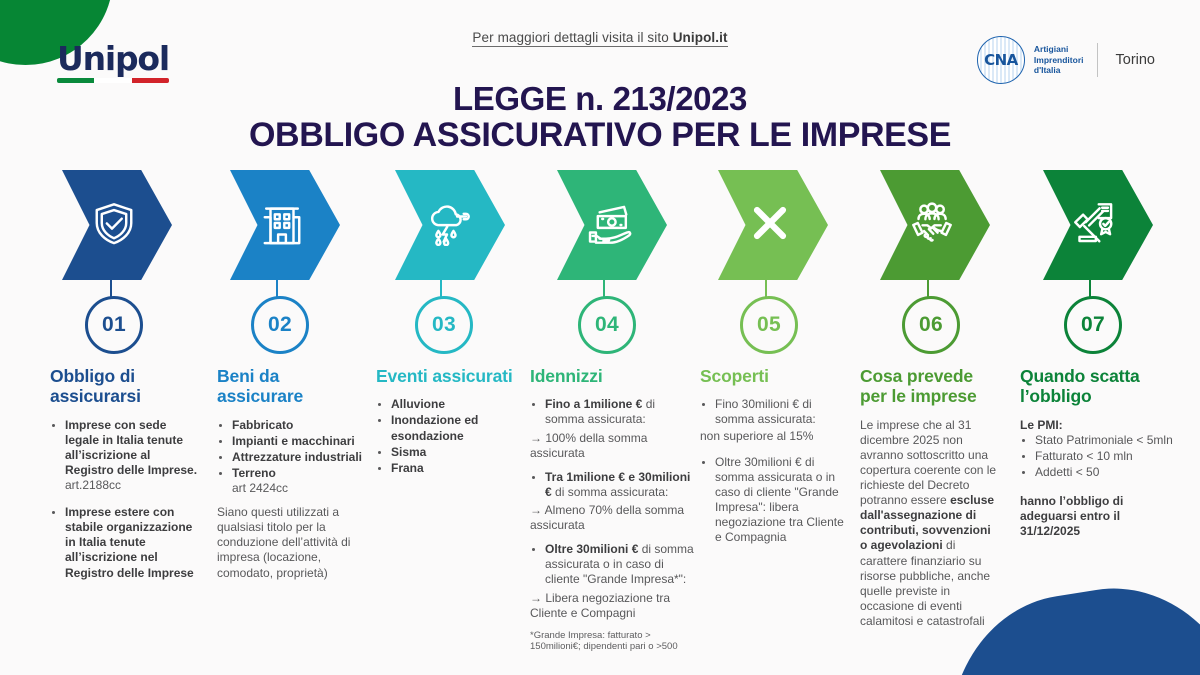 The width and height of the screenshot is (1200, 675). What do you see at coordinates (1107, 456) in the screenshot?
I see `list-item: Fatturato < 10 mln` at bounding box center [1107, 456].